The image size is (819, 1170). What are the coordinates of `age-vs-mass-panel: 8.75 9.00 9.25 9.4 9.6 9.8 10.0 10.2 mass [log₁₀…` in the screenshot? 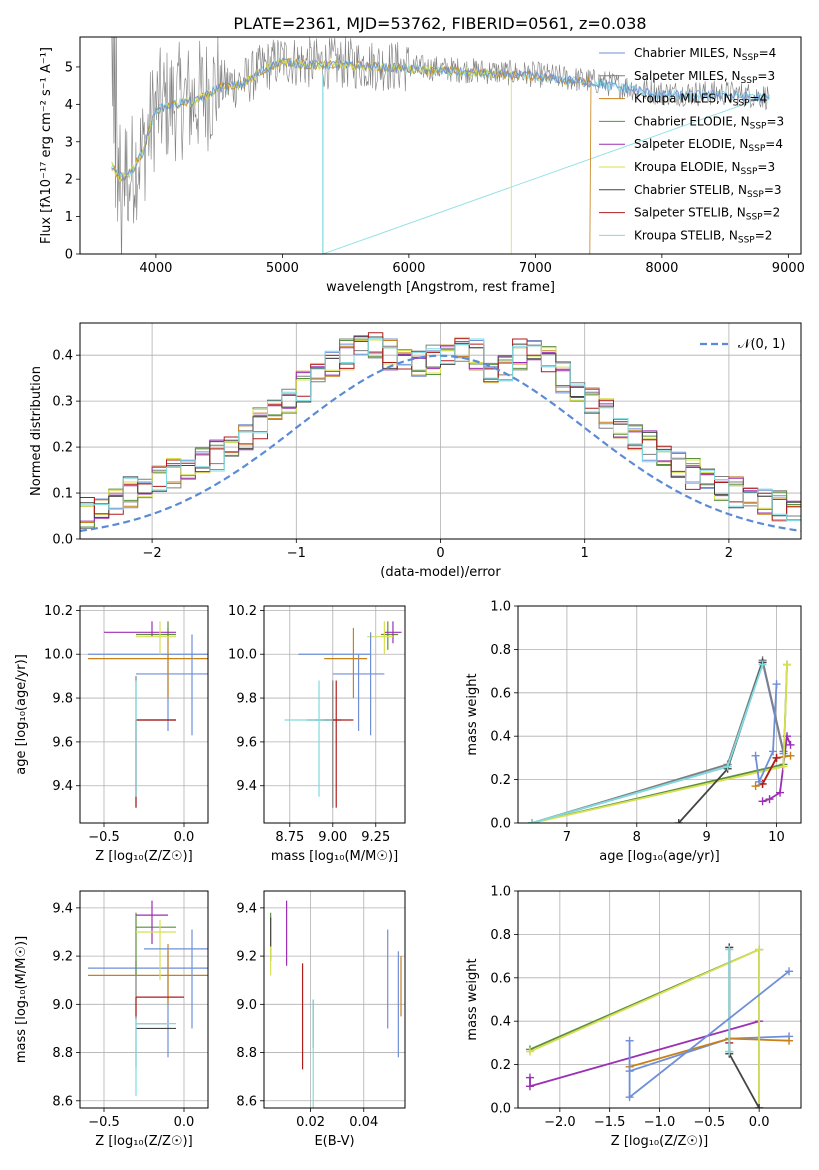 It's located at (317, 734).